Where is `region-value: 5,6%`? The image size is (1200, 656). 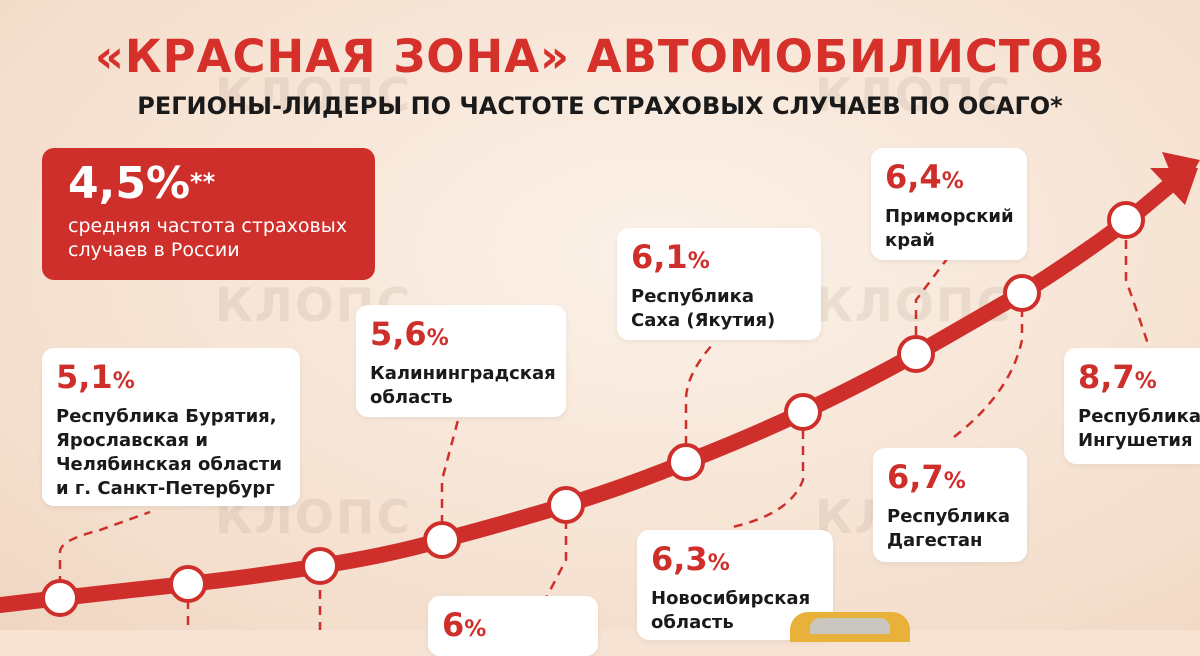 region-value: 5,6% is located at coordinates (409, 334).